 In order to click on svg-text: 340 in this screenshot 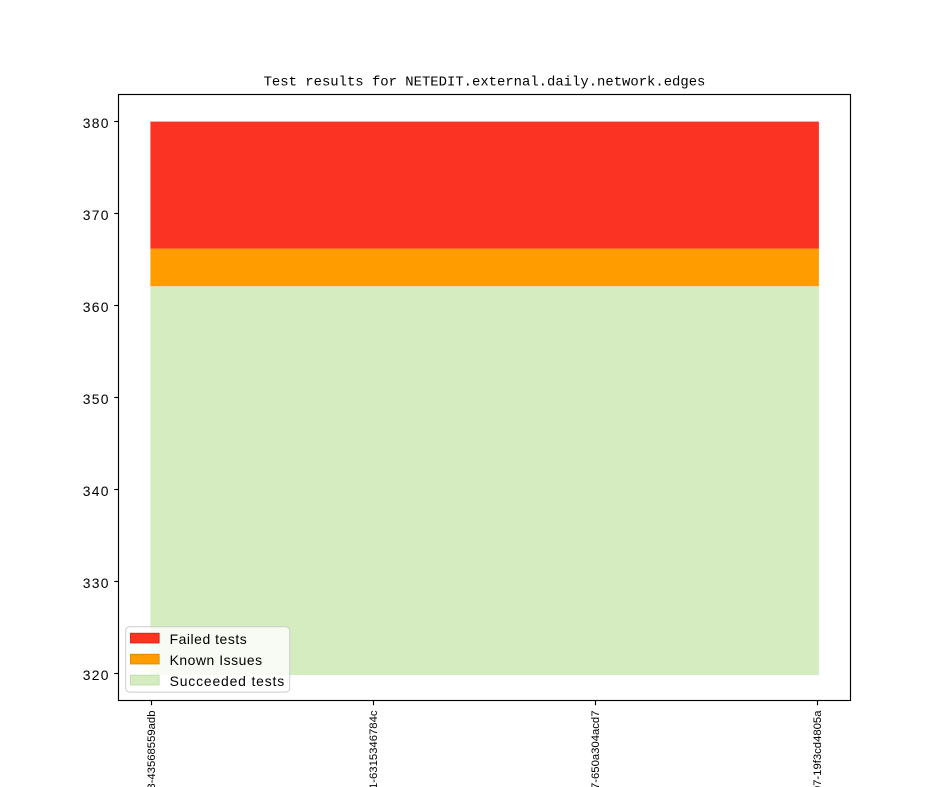, I will do `click(96, 491)`.